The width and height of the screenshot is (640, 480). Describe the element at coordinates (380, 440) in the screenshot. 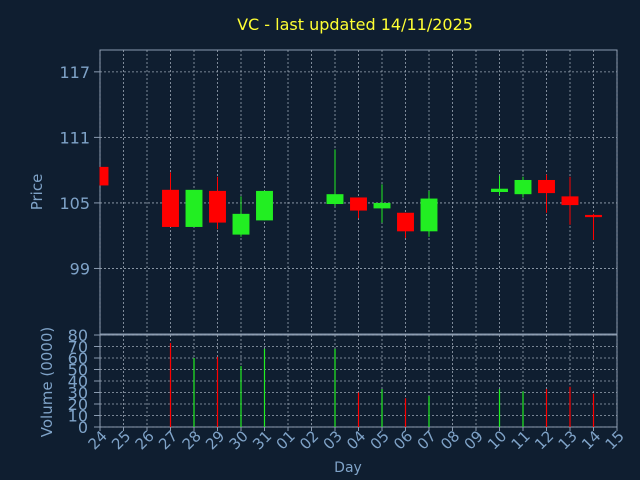

I see `x-tick-label: 05` at that location.